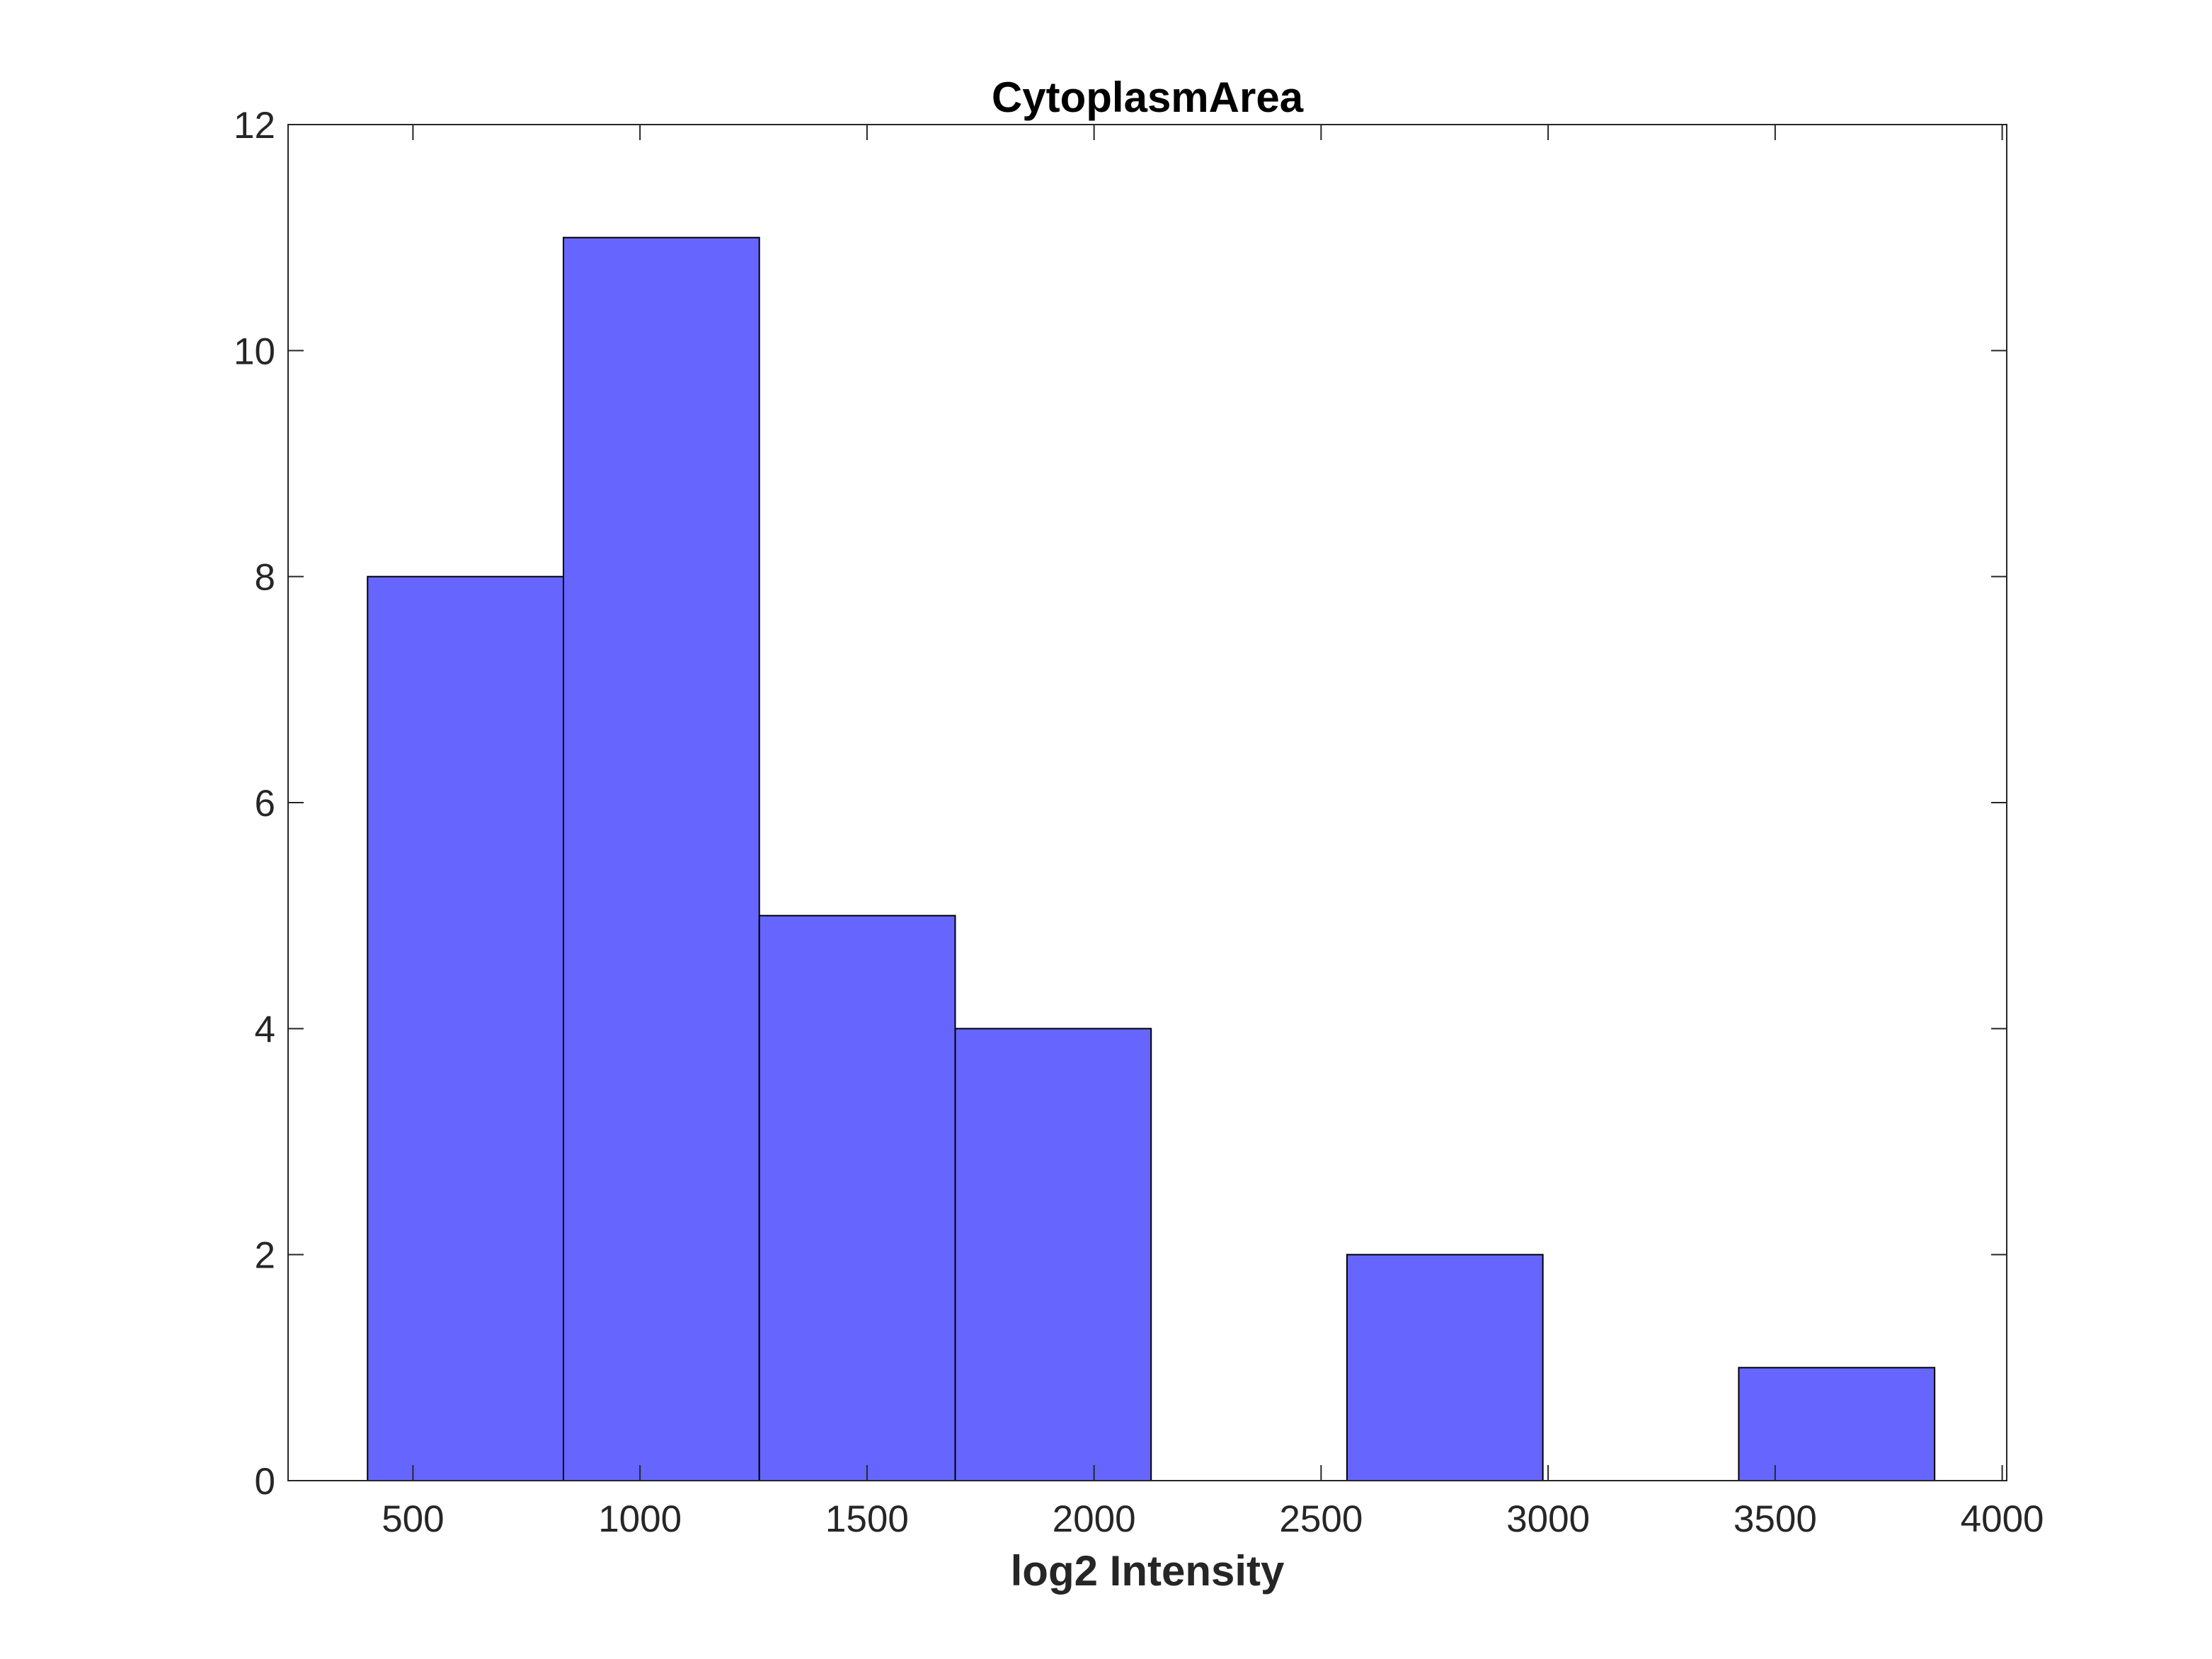 This screenshot has height=1659, width=2212. What do you see at coordinates (254, 351) in the screenshot?
I see `y-tick-label: 10` at bounding box center [254, 351].